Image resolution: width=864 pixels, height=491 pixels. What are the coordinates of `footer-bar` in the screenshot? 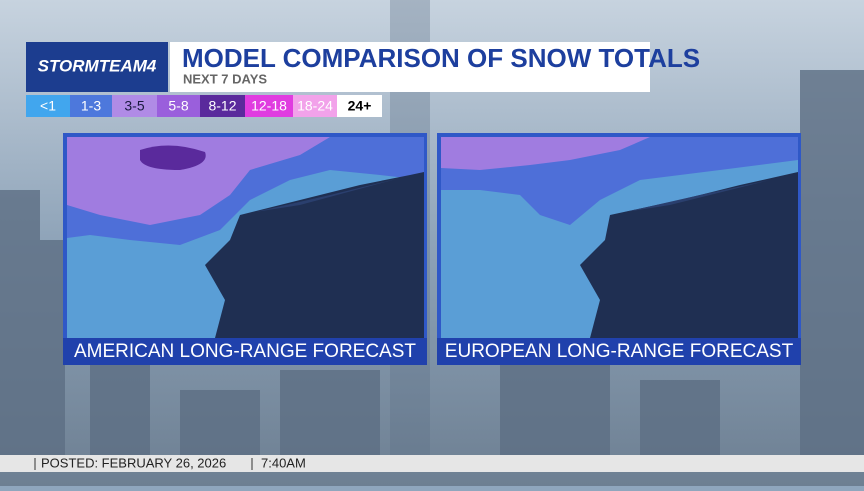 It's located at (432, 463).